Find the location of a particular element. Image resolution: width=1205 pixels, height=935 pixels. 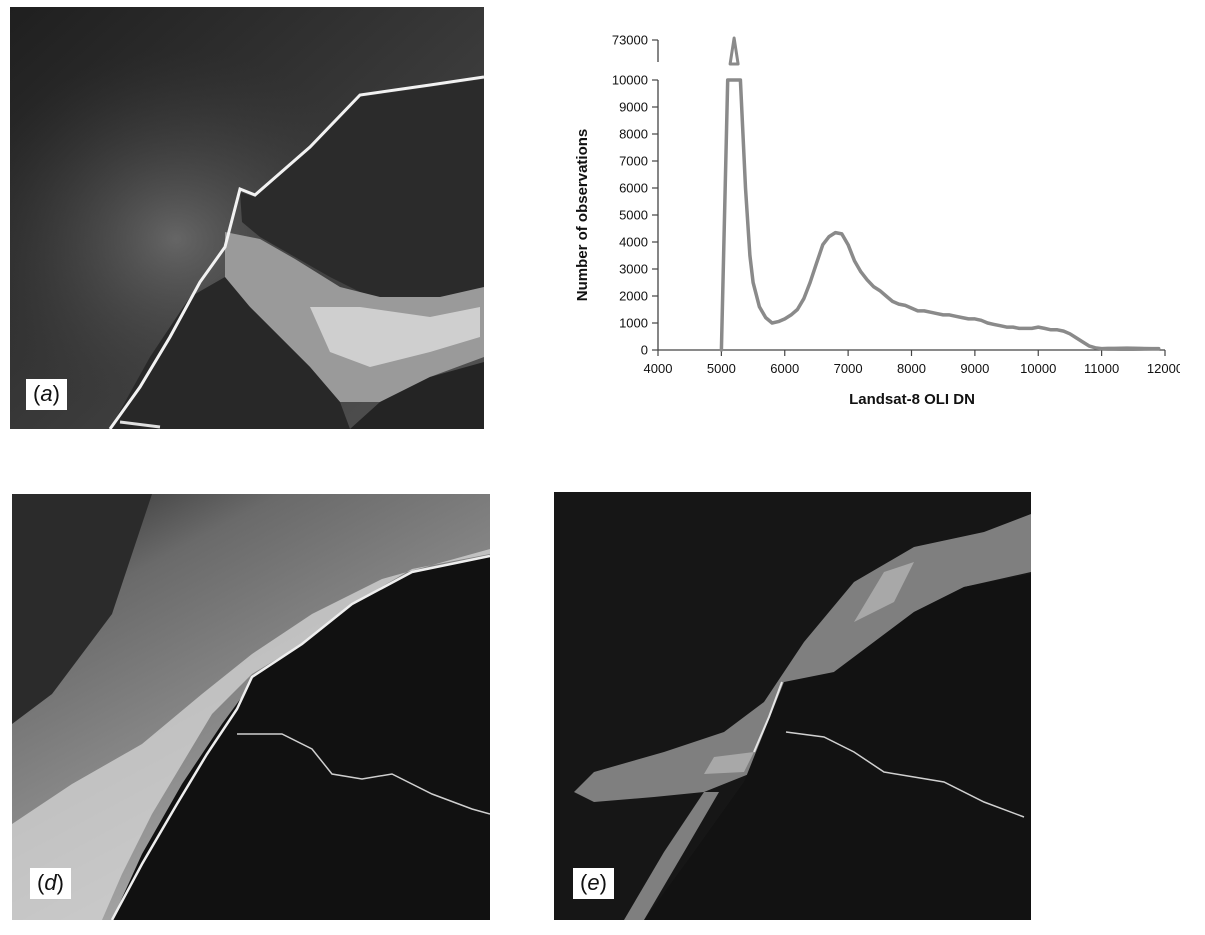

panel-label-a: (a) is located at coordinates (46, 394).